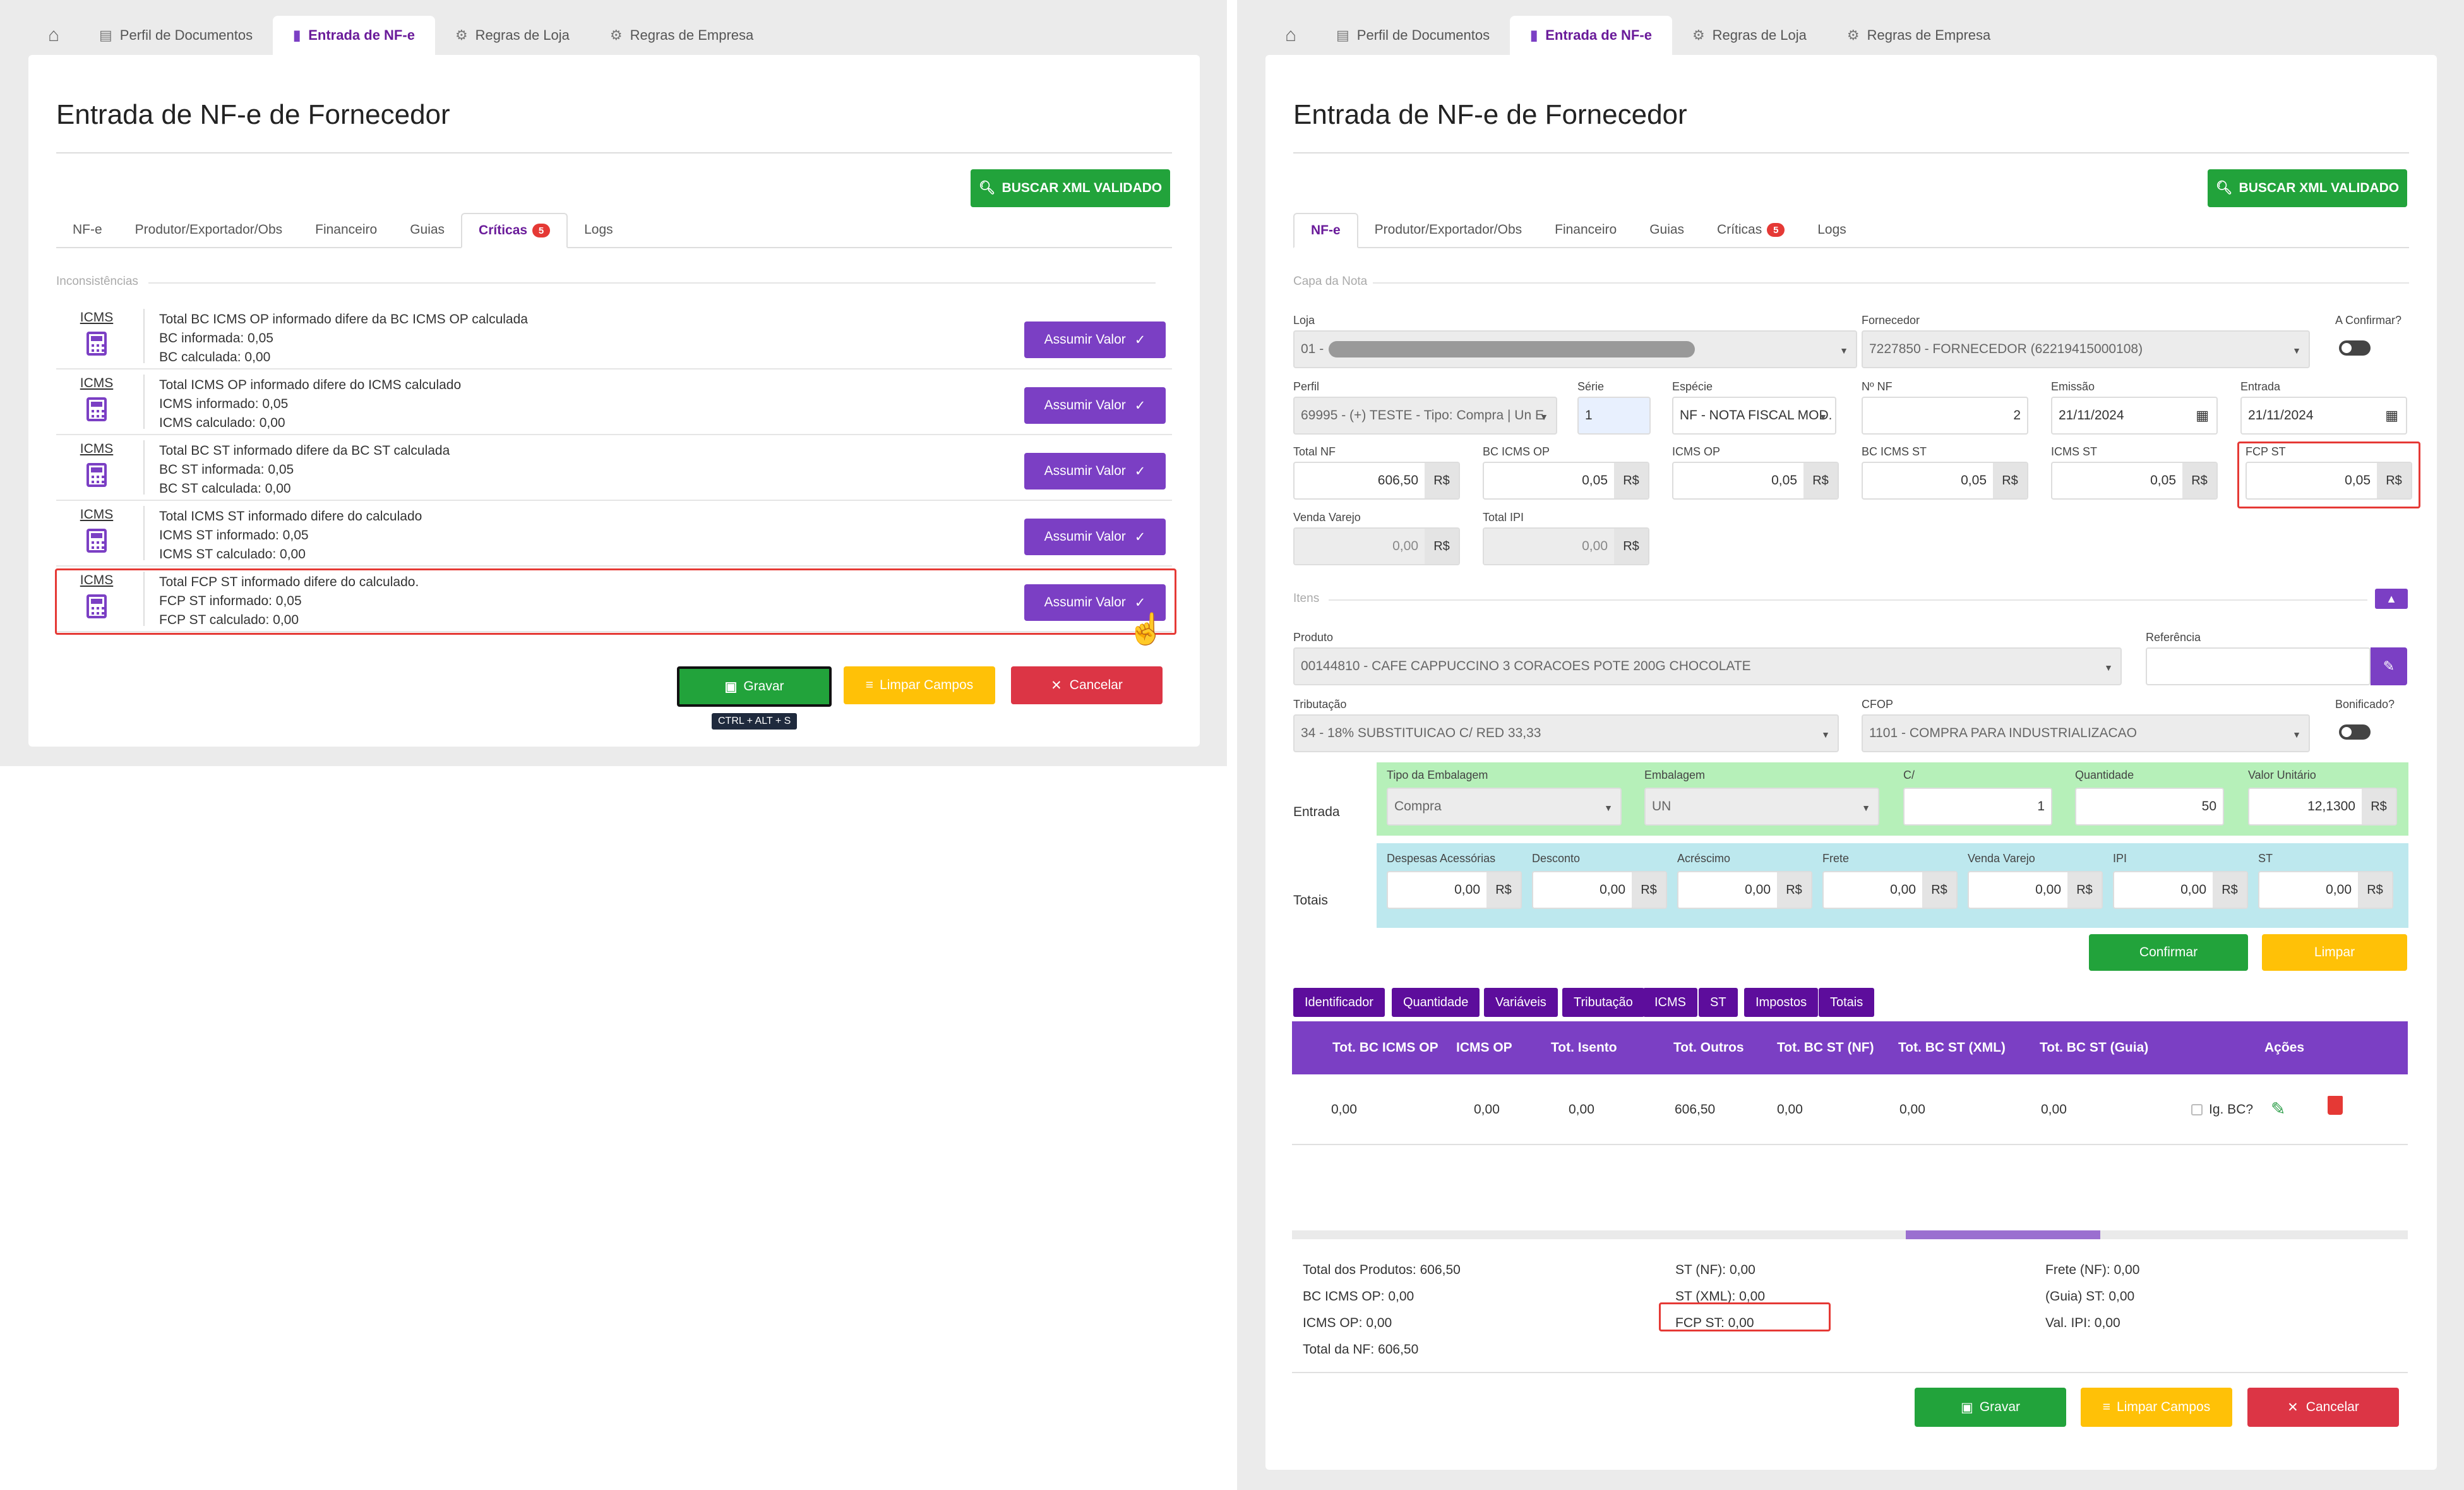  I want to click on ipi-input: 0,00 R$, so click(2180, 890).